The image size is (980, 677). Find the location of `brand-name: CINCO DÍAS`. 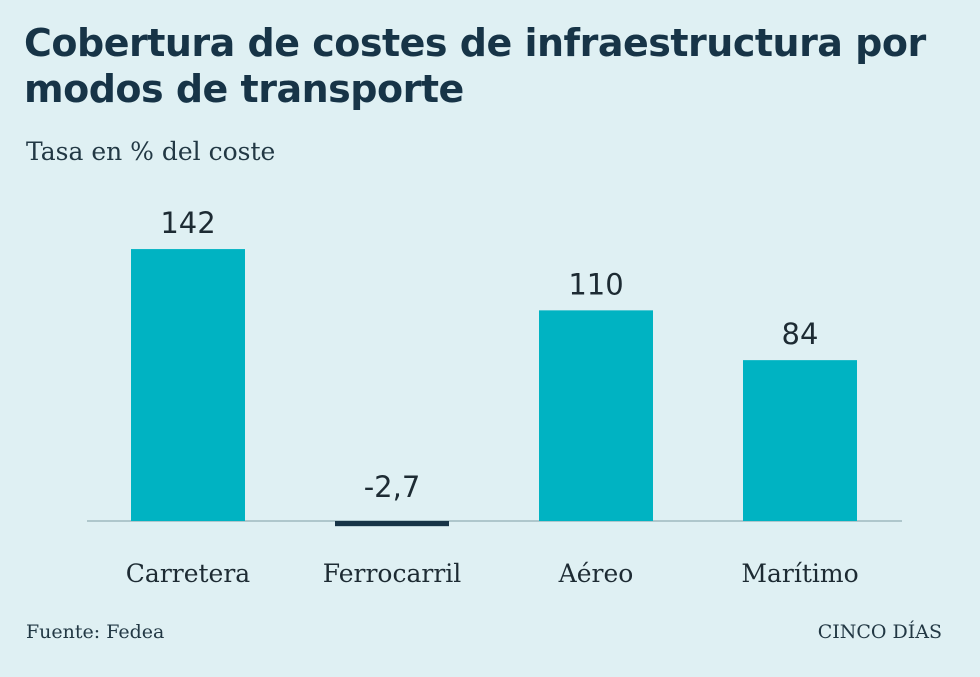

brand-name: CINCO DÍAS is located at coordinates (879, 632).